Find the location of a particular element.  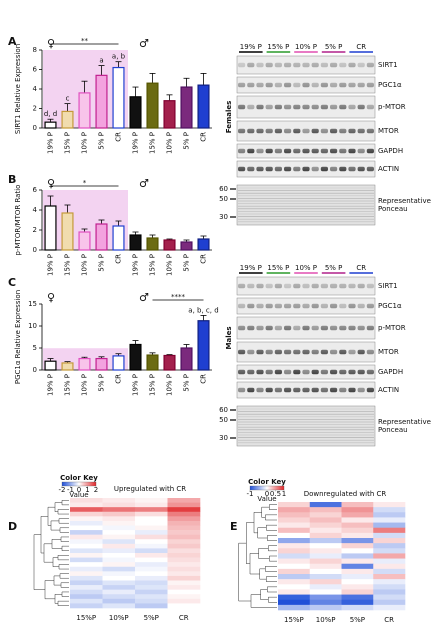

key-tick-label: 0 is located at coordinates (267, 494).